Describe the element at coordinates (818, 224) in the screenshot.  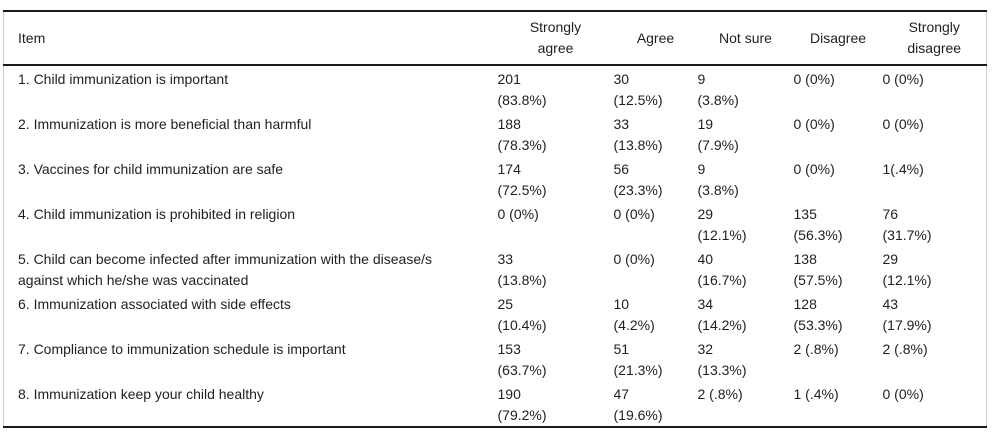
I see `cell-disagree: 135 (56.3%)` at that location.